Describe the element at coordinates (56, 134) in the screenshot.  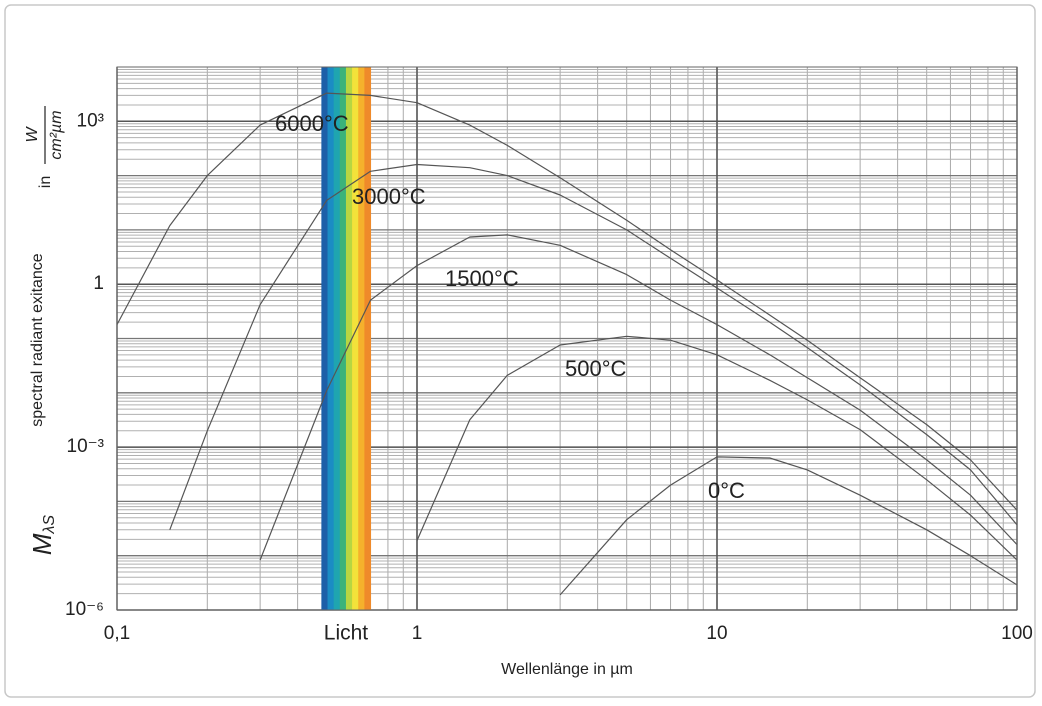
I see `y-unit-denominator: cm²µm` at that location.